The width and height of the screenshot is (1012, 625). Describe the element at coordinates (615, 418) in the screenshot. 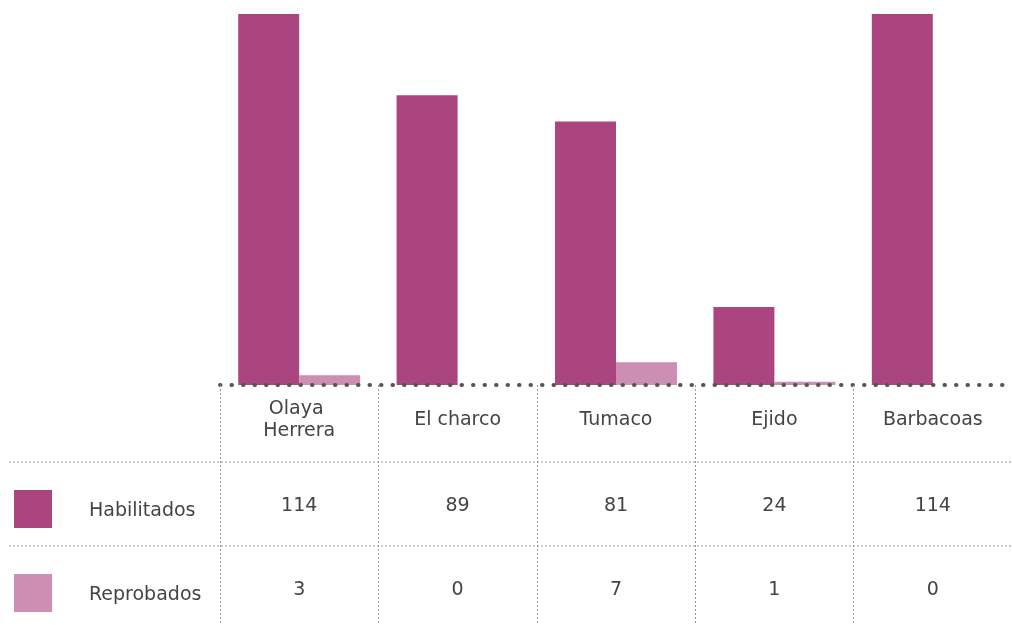

I see `x-tick-label: Tumaco` at that location.